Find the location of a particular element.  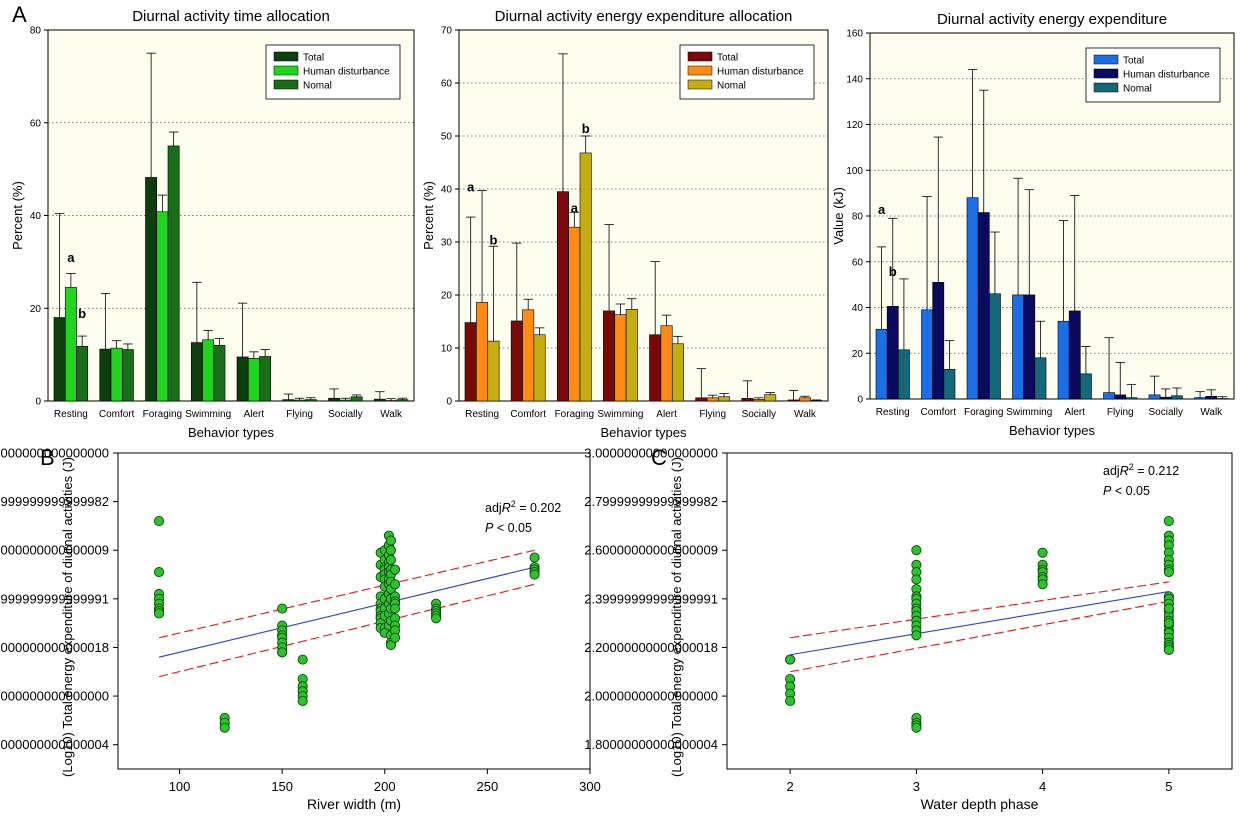

y-tick-label: 50 is located at coordinates (447, 137).